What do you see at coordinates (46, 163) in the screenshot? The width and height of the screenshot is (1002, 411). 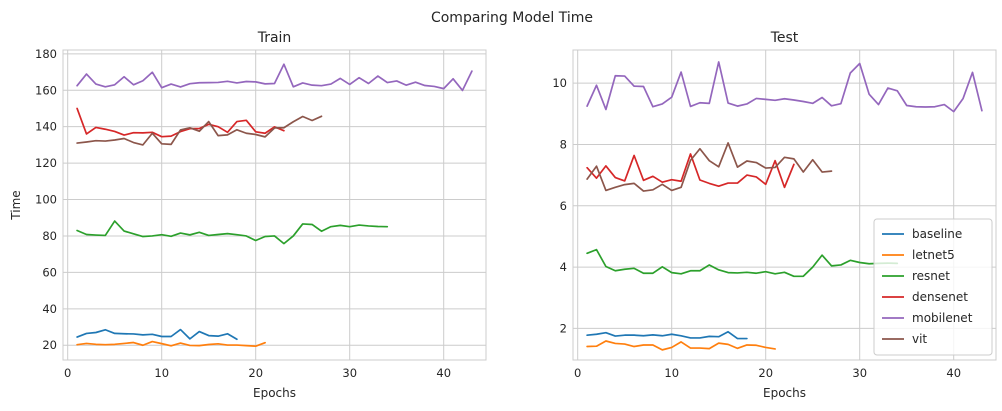 I see `train-ytick-label: 120` at bounding box center [46, 163].